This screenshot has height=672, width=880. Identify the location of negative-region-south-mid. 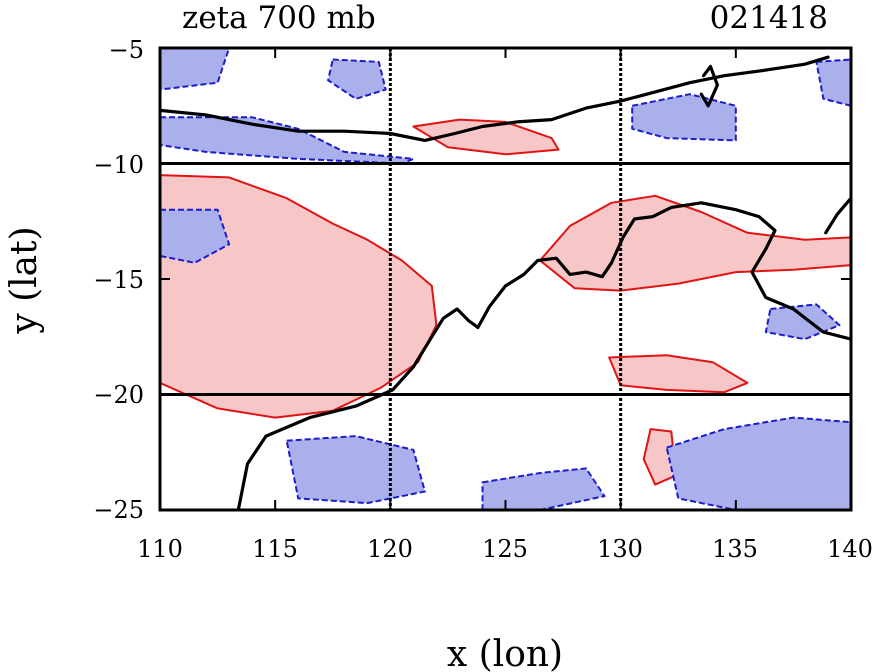
(543, 488).